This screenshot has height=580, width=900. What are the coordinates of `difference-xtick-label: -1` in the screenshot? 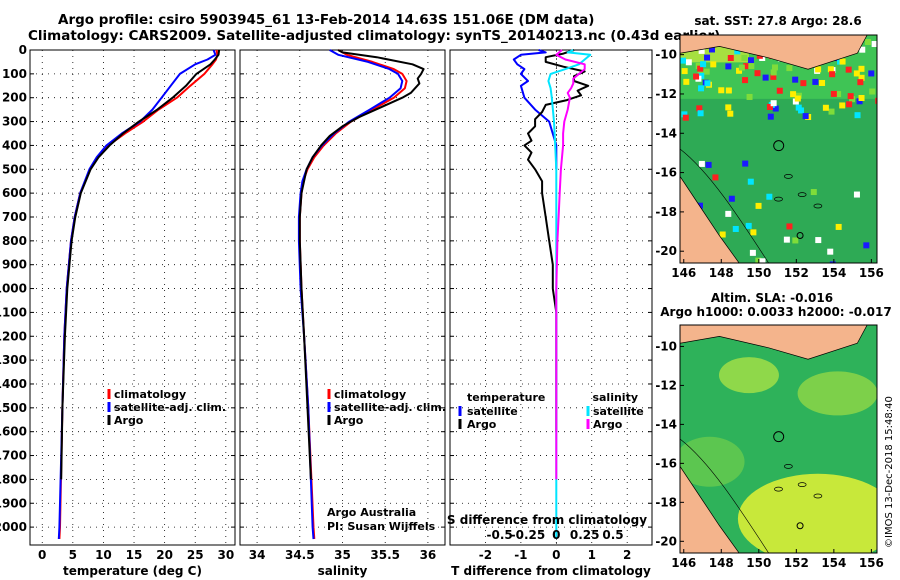 It's located at (520, 555).